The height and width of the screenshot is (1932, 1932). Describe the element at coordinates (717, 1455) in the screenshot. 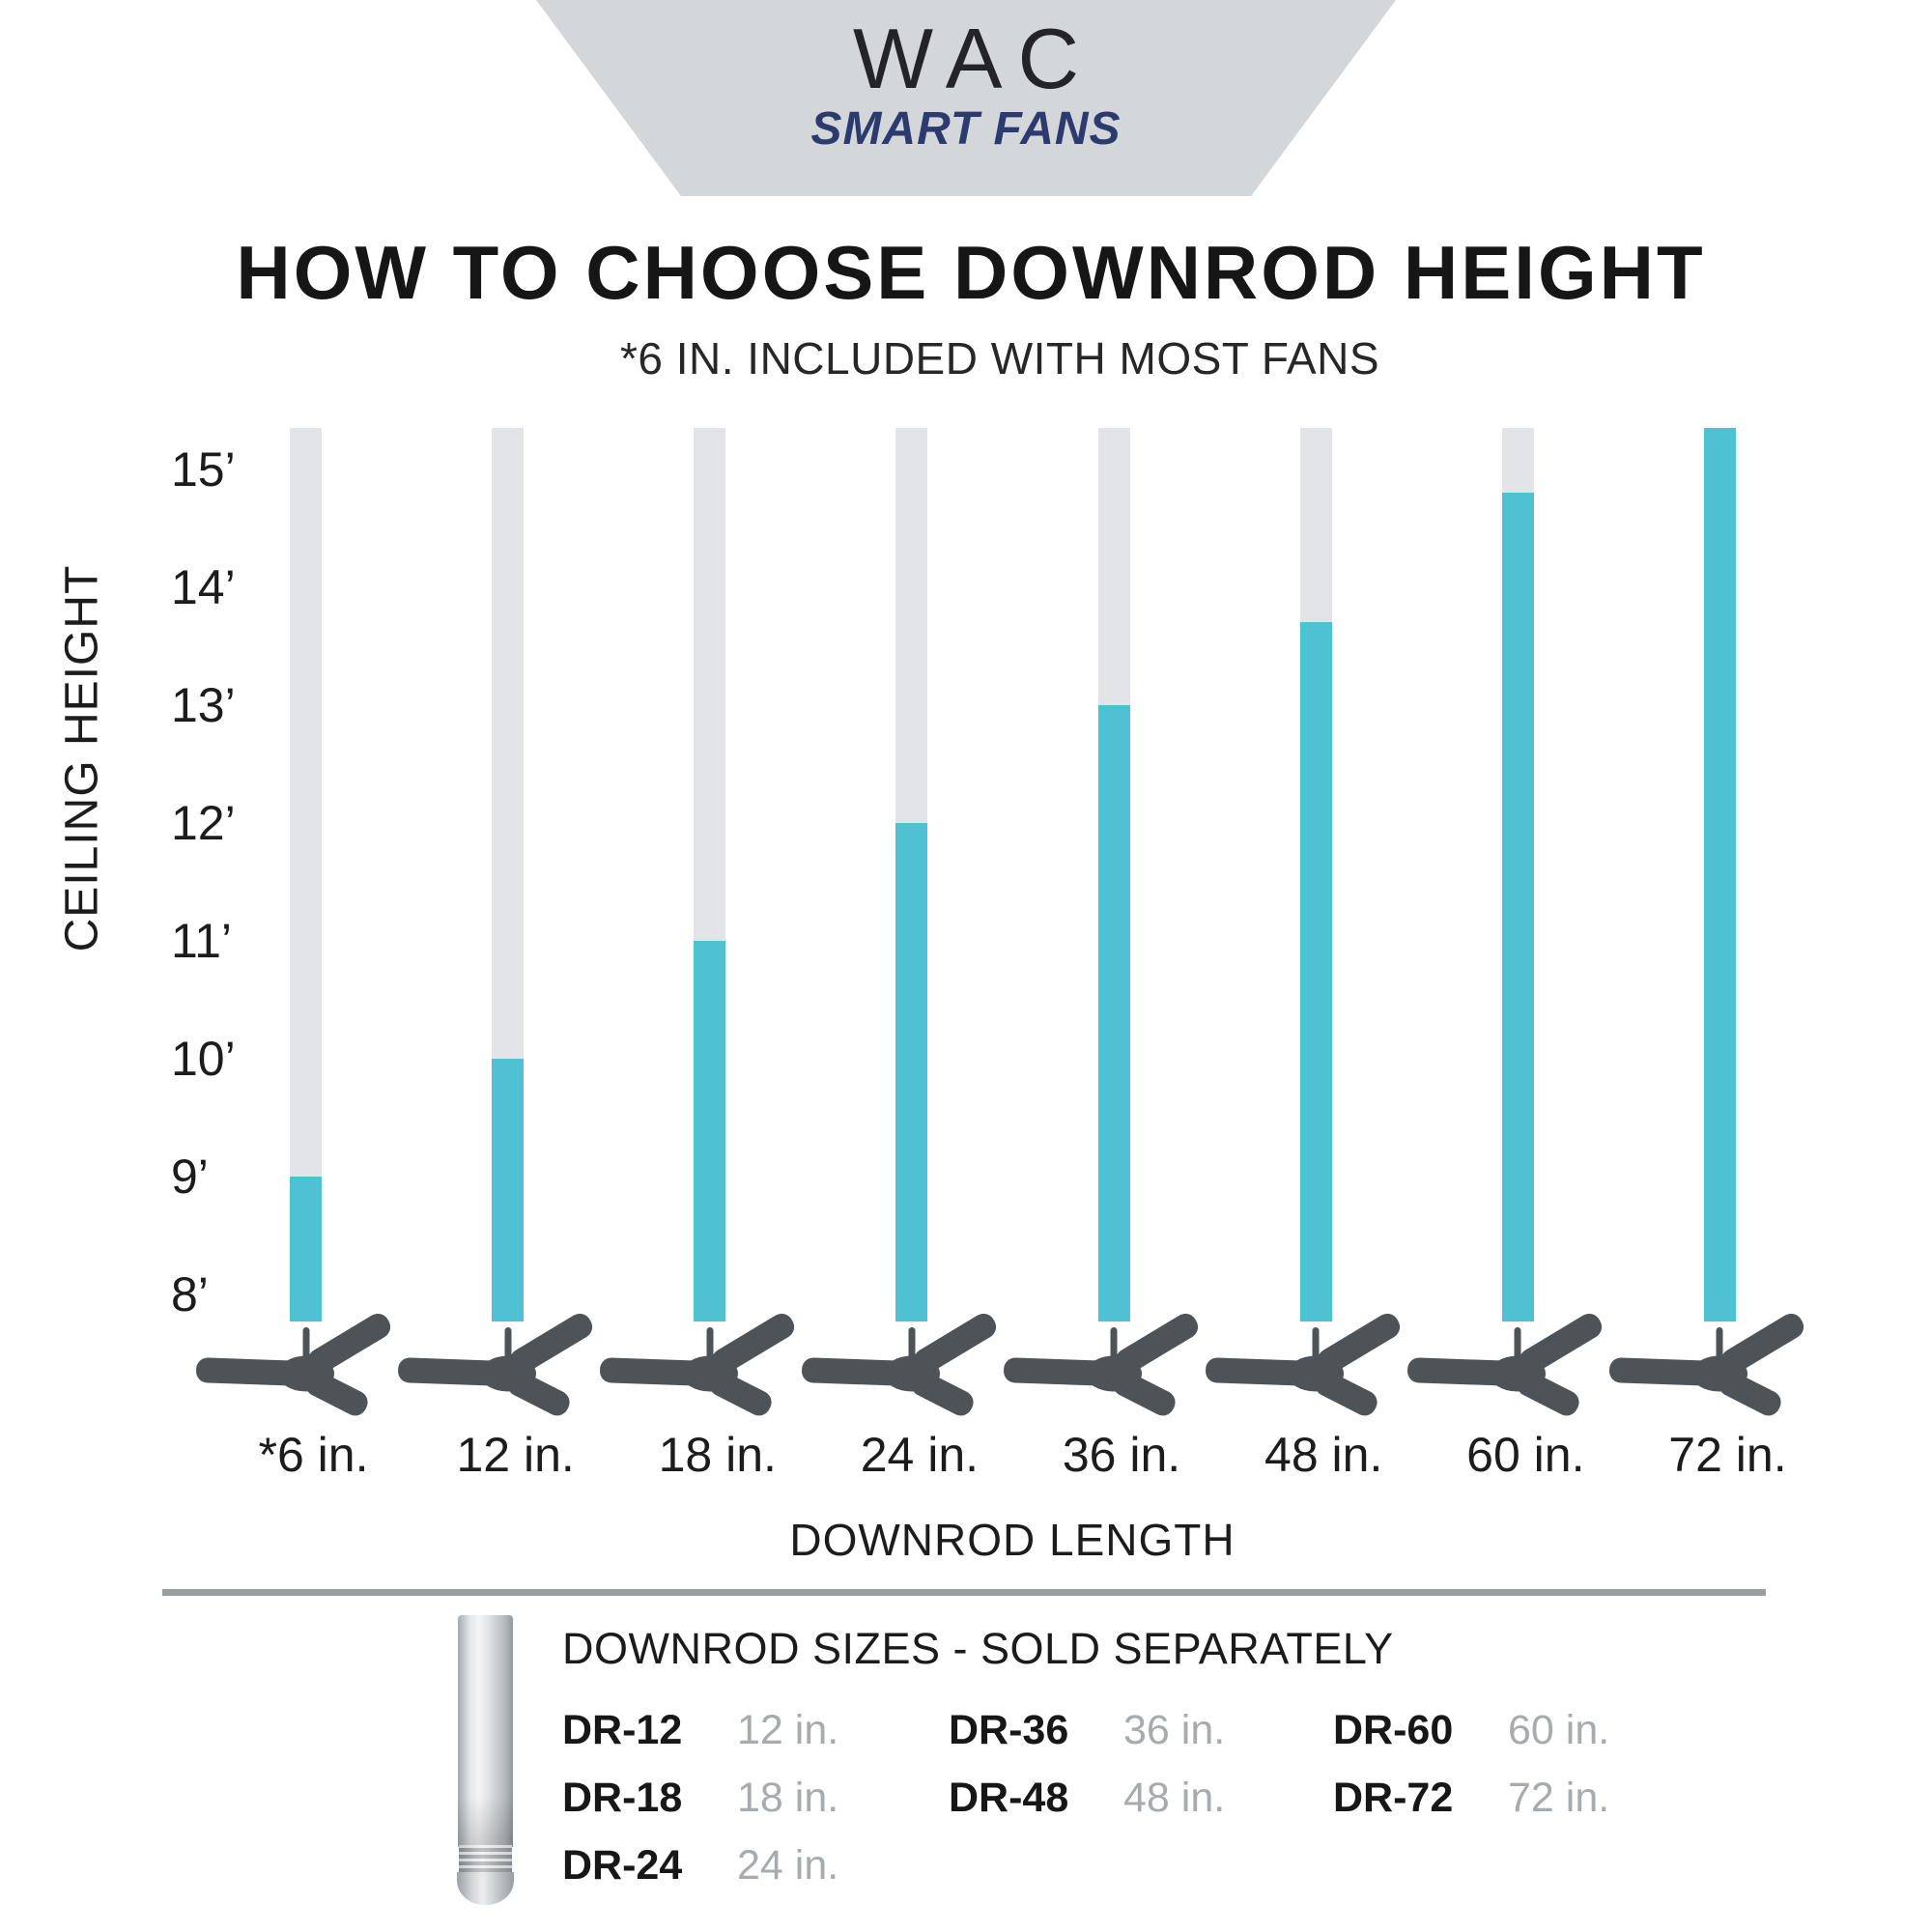

I see `x-category-label: 18 in.` at that location.